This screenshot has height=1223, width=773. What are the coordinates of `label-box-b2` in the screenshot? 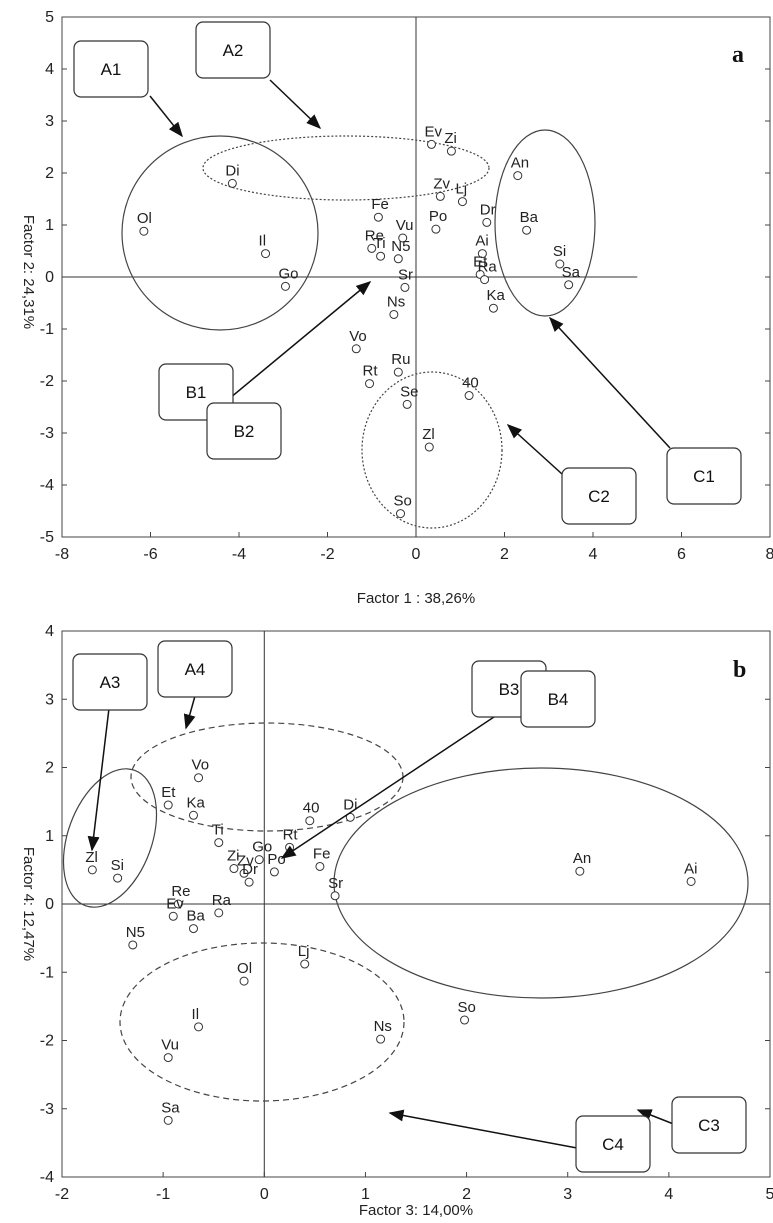 It's located at (244, 431).